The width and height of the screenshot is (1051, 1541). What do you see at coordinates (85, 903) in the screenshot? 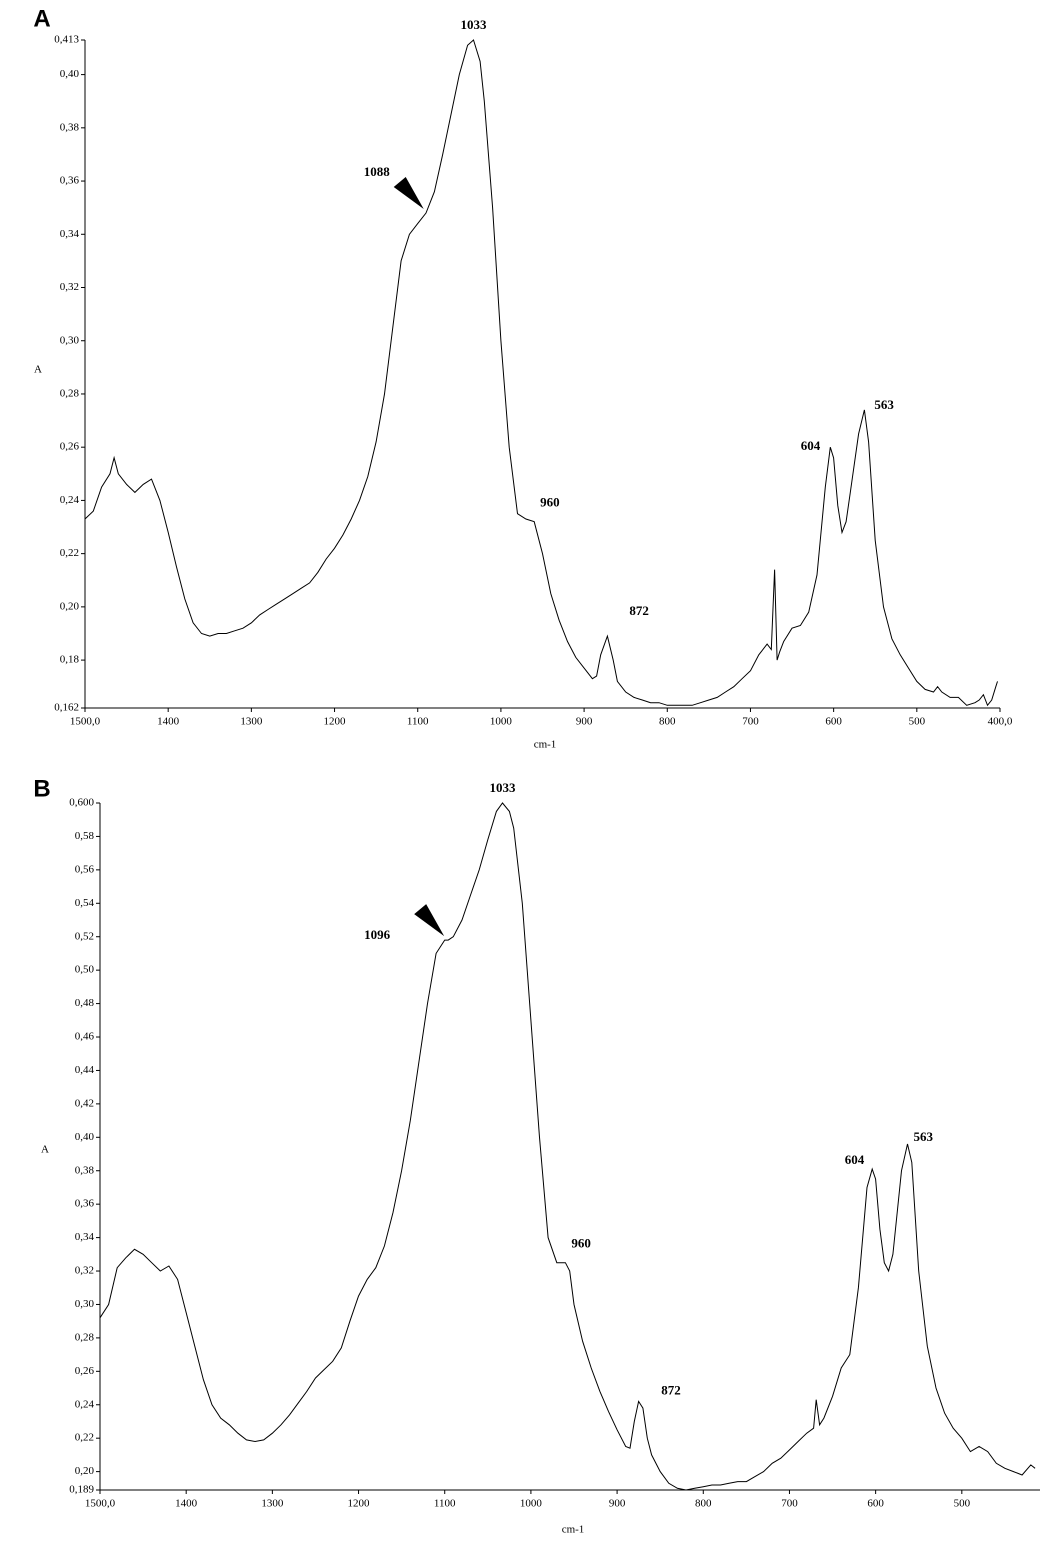
I see `y-tick-label: 0,54` at bounding box center [85, 903].